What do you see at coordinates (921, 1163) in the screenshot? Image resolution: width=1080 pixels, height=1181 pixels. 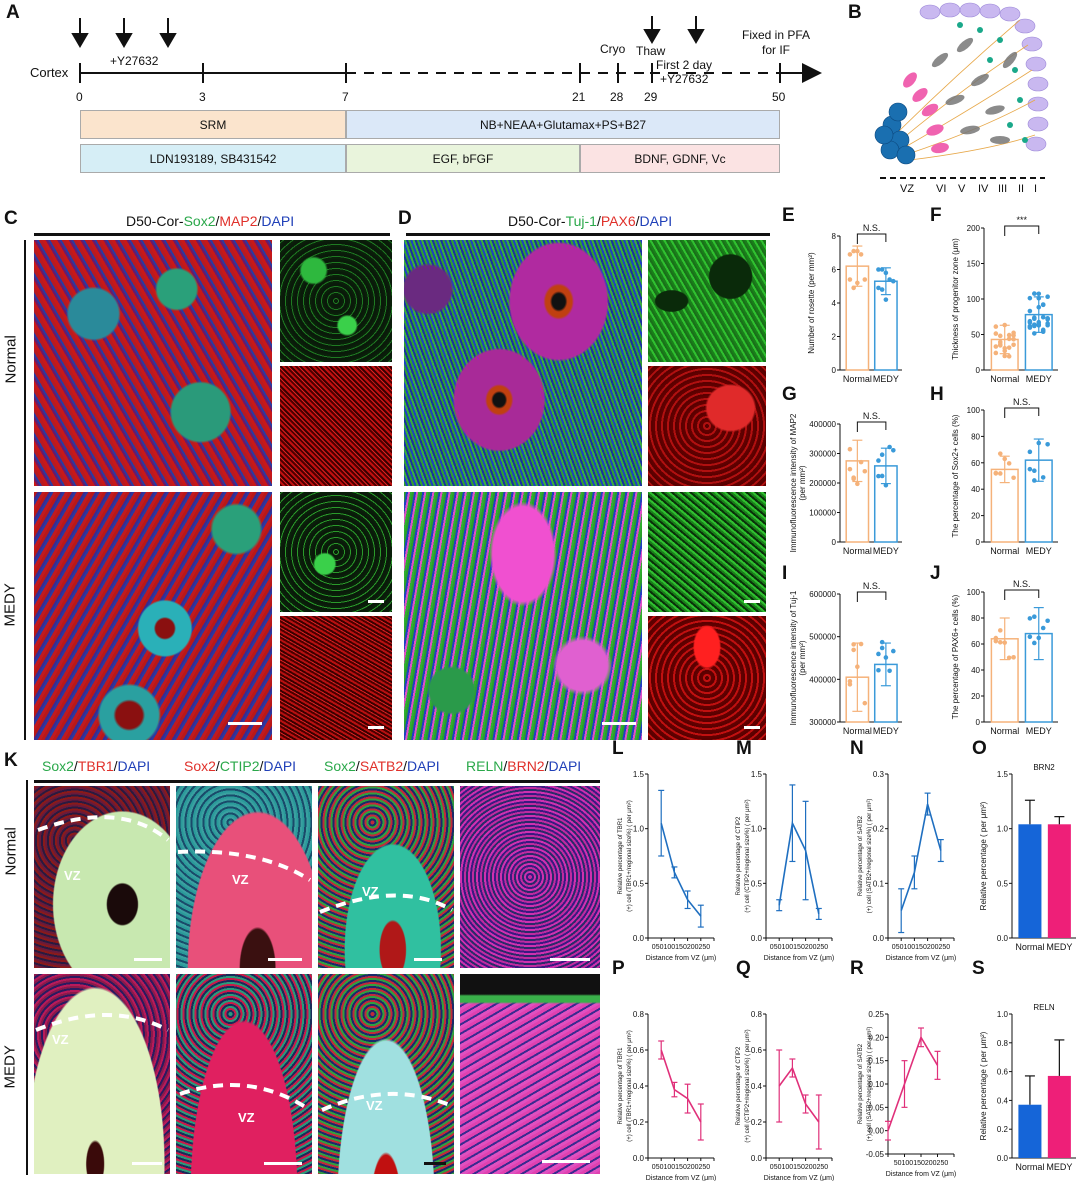 I see `x-tick-labels: 50100150200250` at bounding box center [921, 1163].